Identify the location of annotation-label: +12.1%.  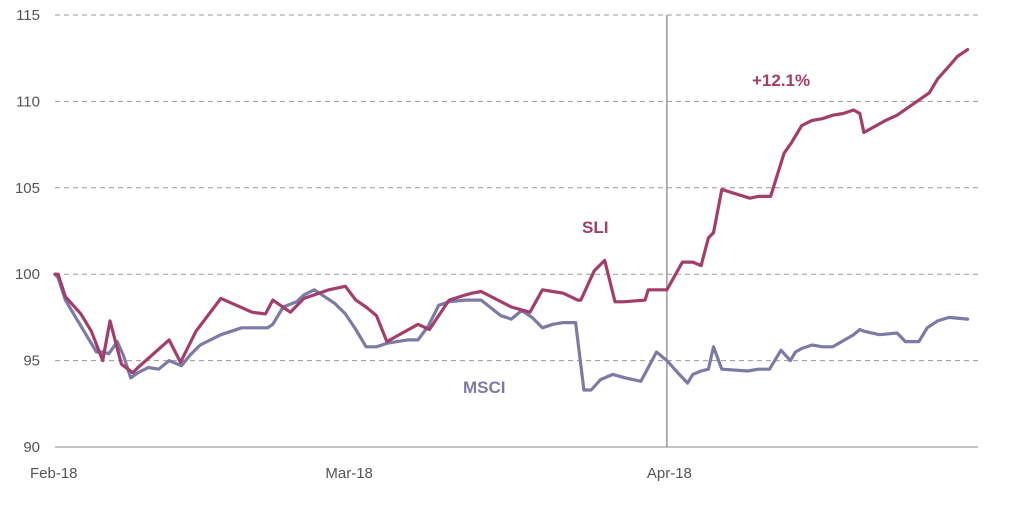
(781, 80).